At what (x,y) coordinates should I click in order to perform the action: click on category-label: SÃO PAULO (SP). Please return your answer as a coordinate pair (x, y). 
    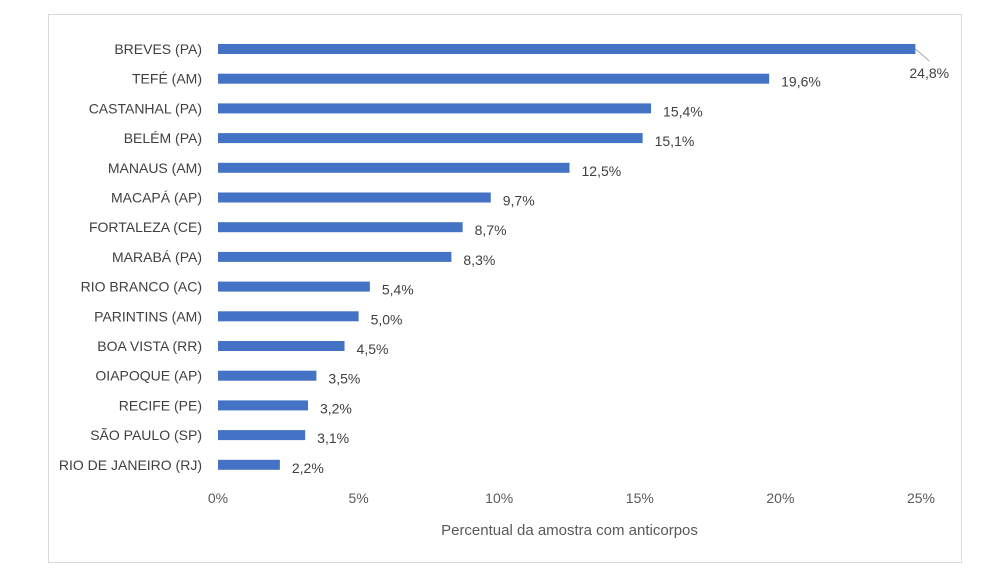
    Looking at the image, I should click on (146, 435).